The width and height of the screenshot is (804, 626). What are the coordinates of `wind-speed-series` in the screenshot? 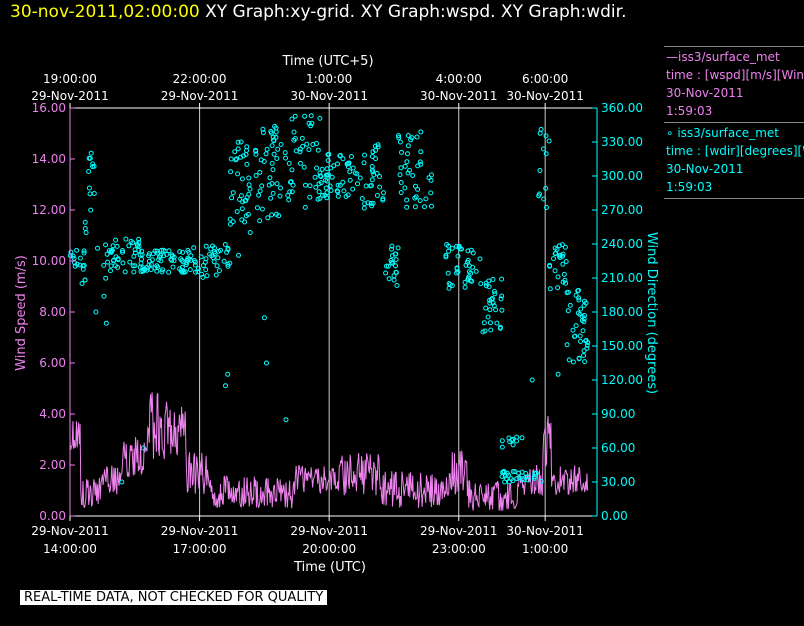 It's located at (329, 451).